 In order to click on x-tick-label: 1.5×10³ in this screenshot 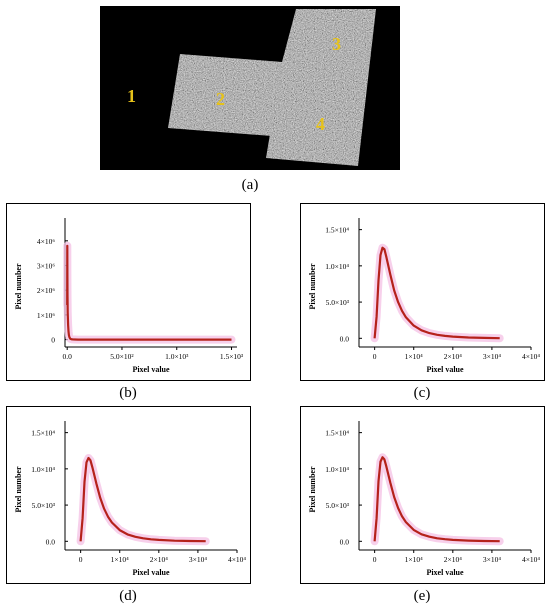, I will do `click(232, 356)`.